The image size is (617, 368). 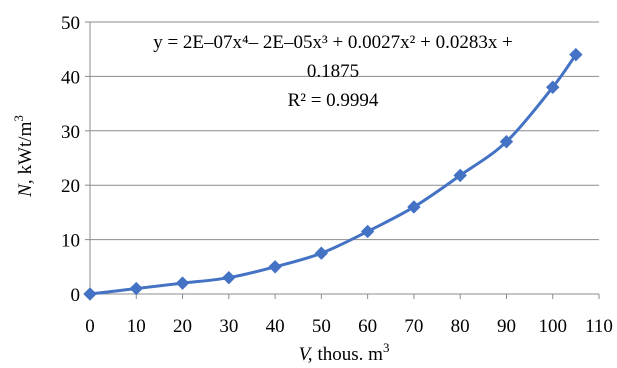 What do you see at coordinates (552, 326) in the screenshot?
I see `x-tick-label: 100` at bounding box center [552, 326].